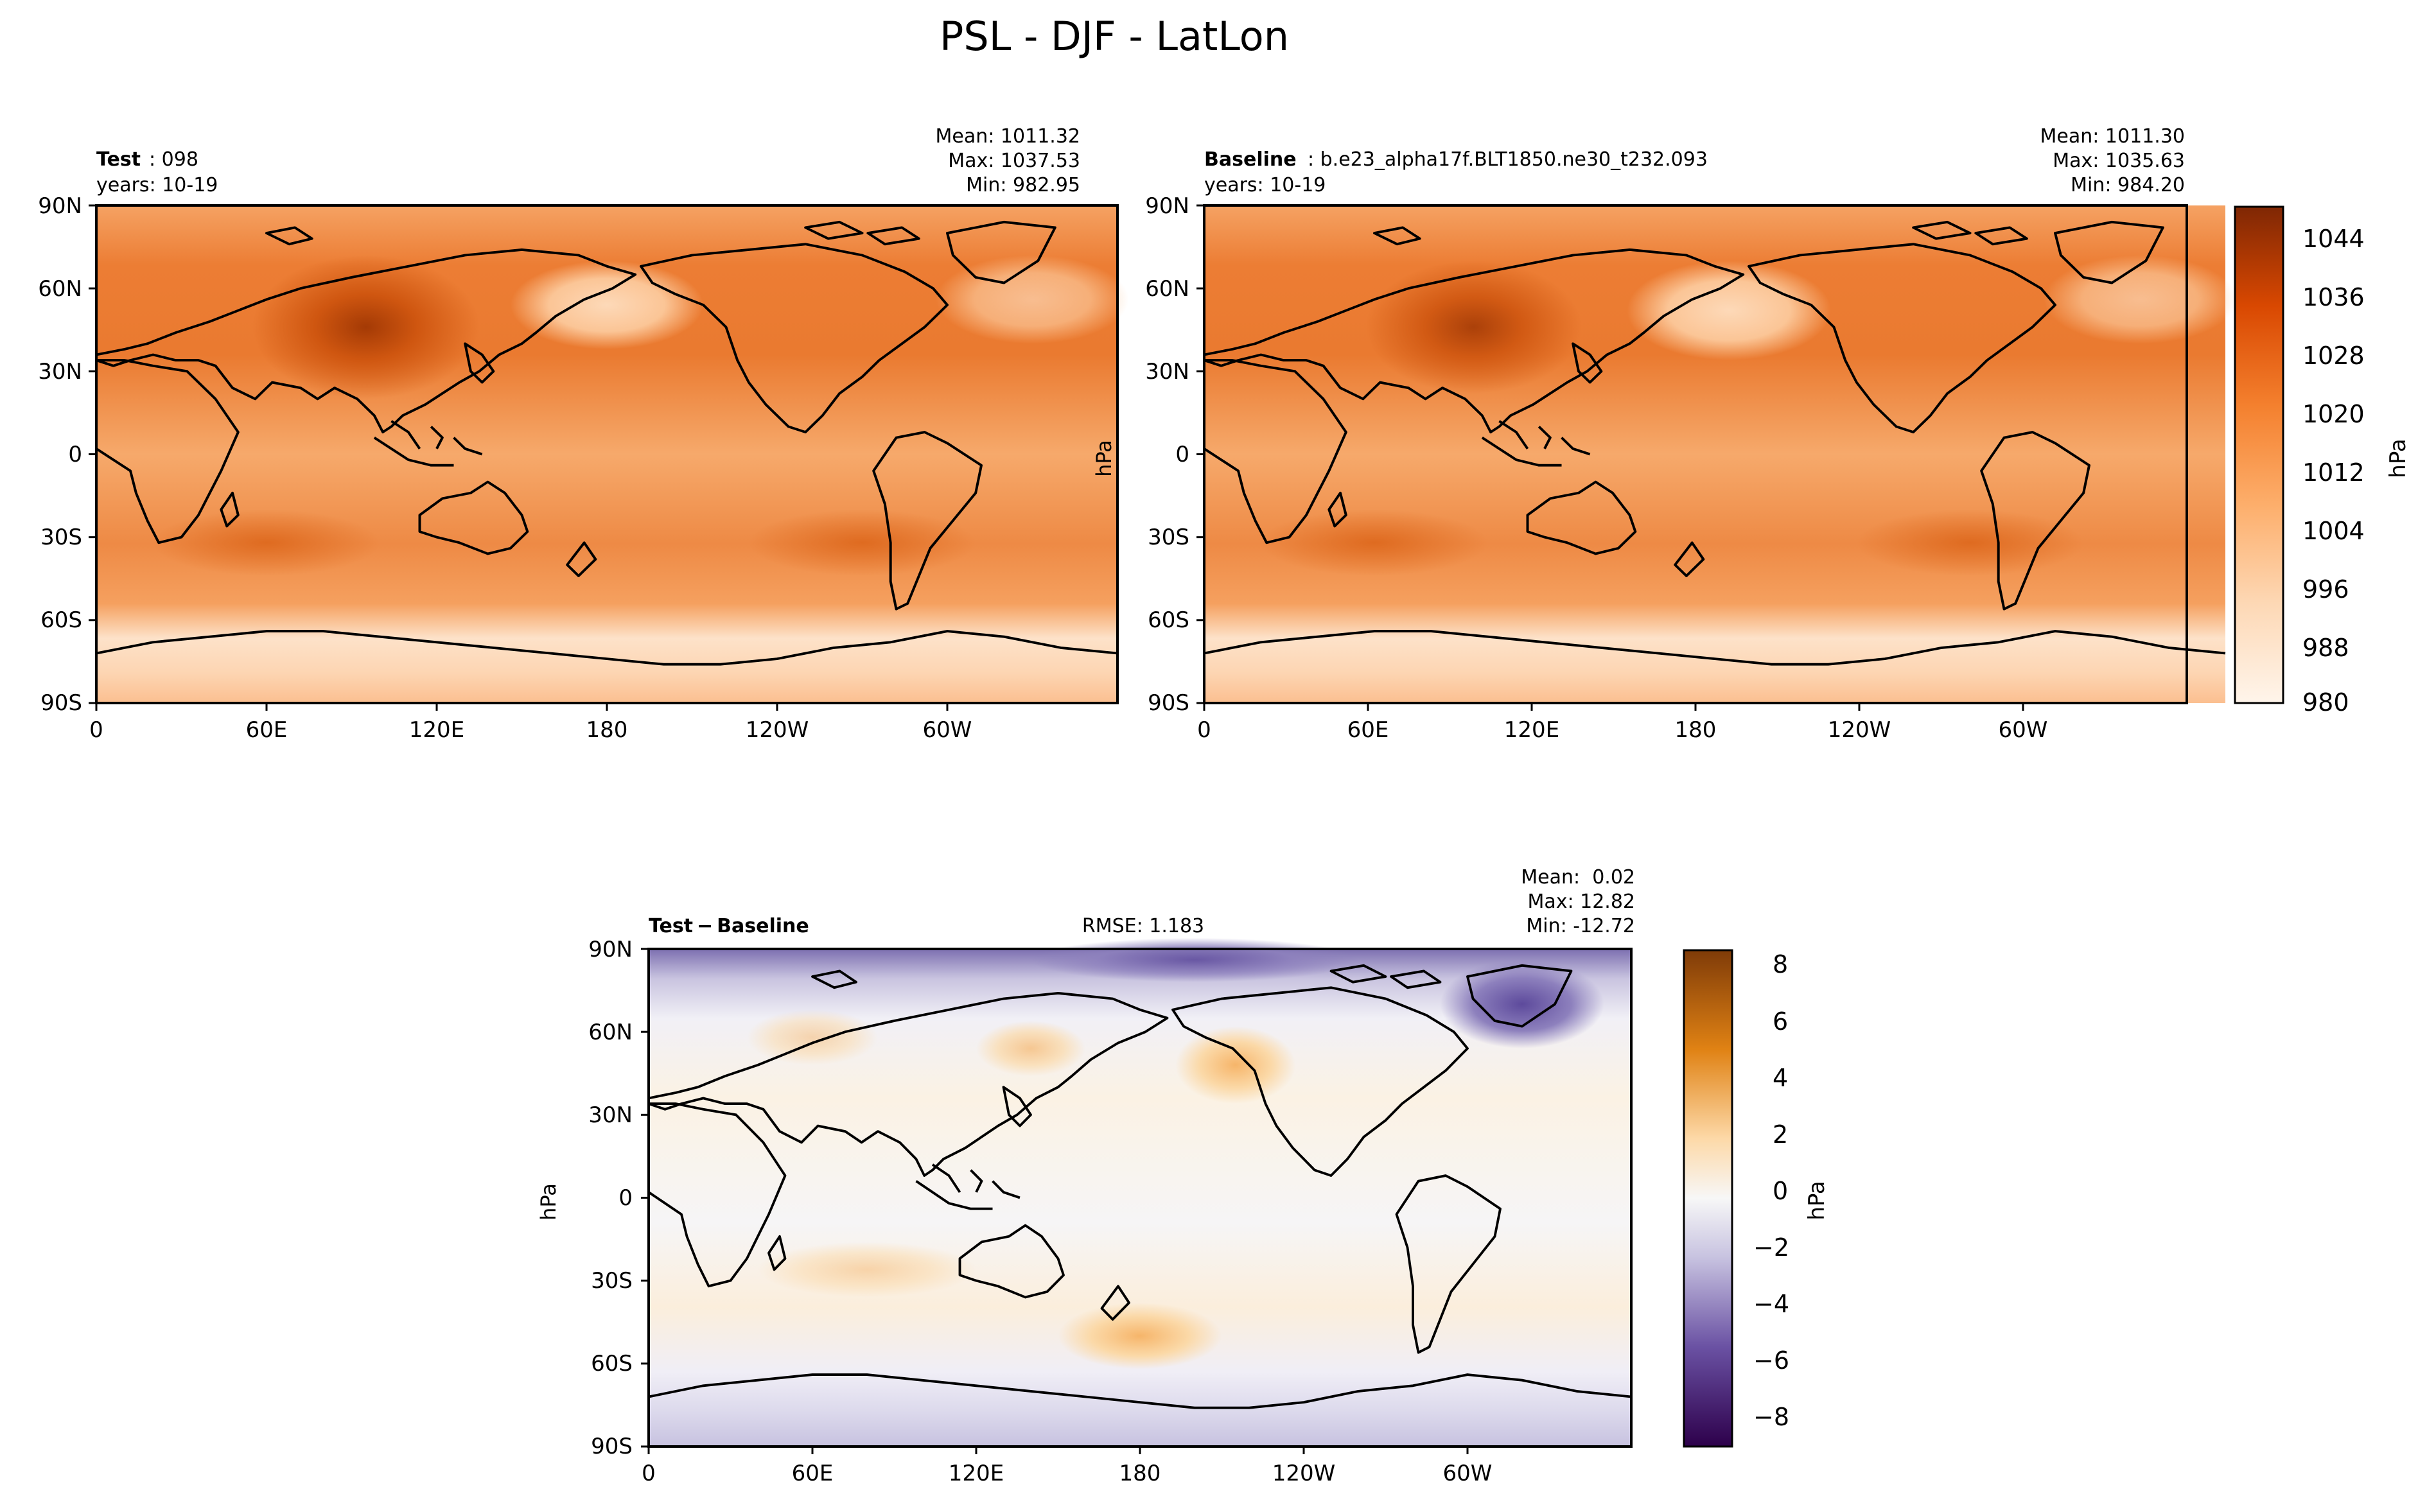 This screenshot has height=1512, width=2427. Describe the element at coordinates (530, 730) in the screenshot. I see `panel-test-xticks: 0 60E 120E 180 120W 60W` at that location.